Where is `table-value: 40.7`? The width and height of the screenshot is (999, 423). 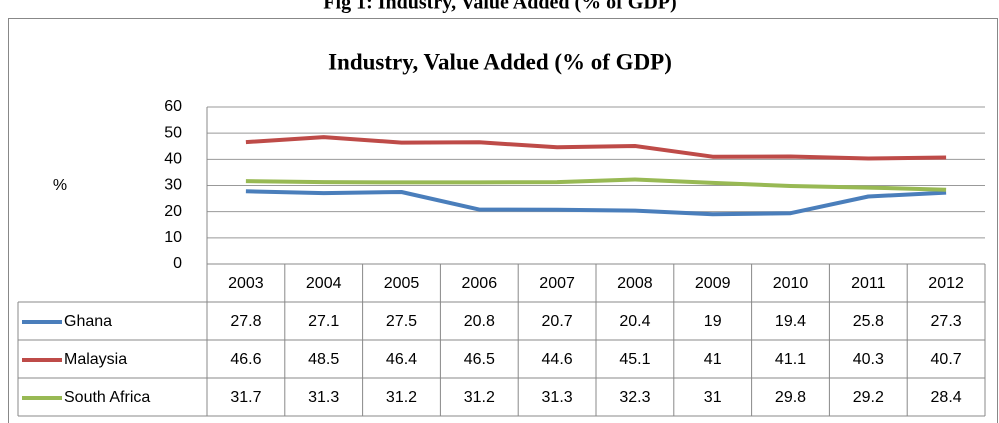 table-value: 40.7 is located at coordinates (946, 359).